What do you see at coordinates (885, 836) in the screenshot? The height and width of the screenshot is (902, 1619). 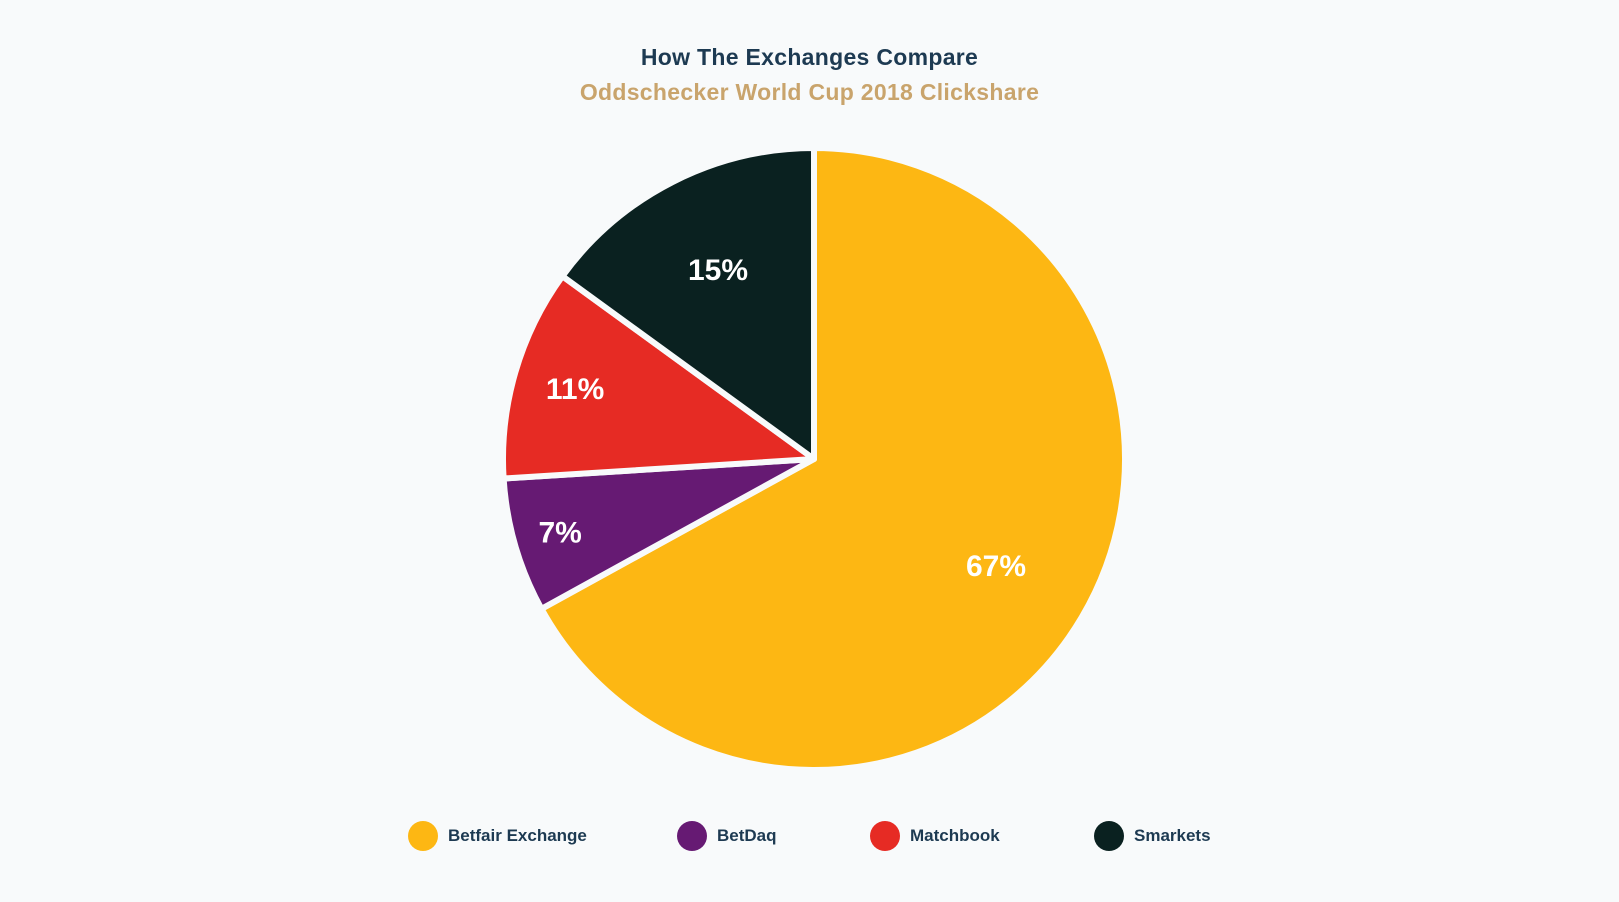 I see `legend-swatch-matchbook` at bounding box center [885, 836].